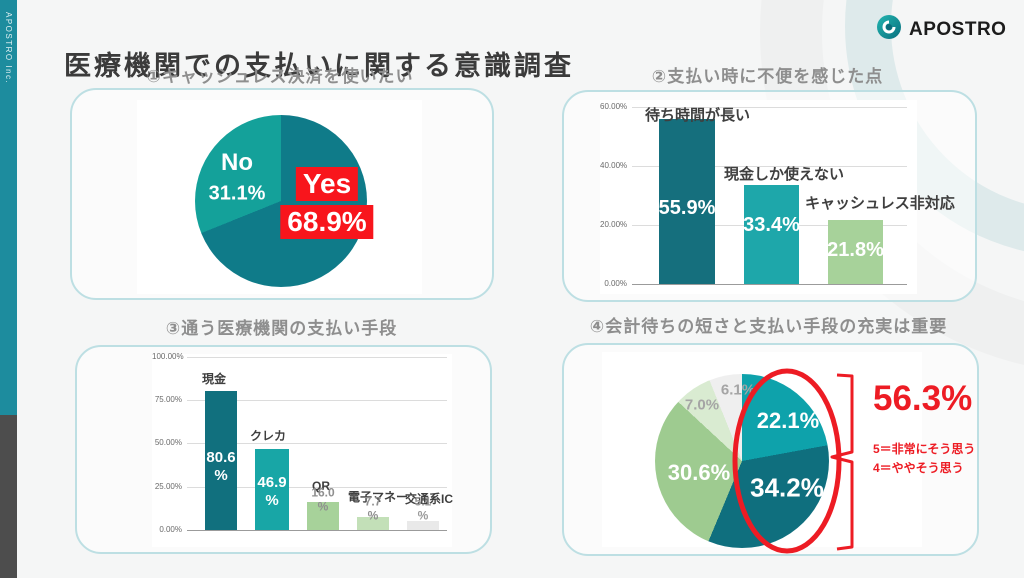  Describe the element at coordinates (614, 106) in the screenshot. I see `axis-tick-label: 60.00%` at that location.